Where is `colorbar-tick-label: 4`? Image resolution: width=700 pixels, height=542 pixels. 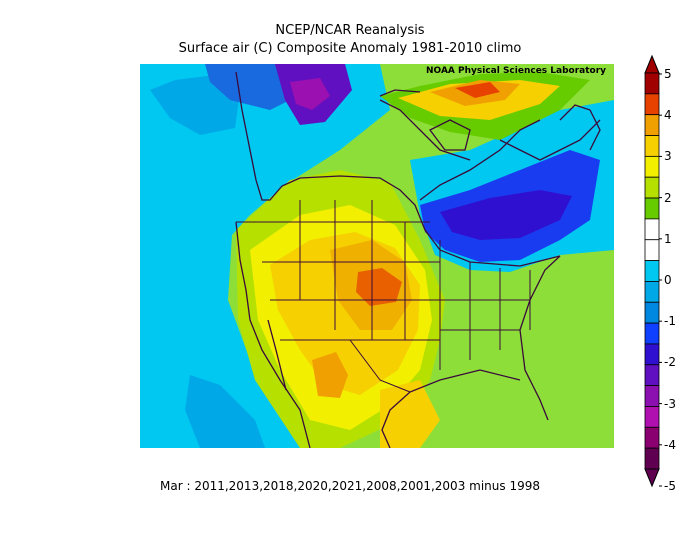 colorbar-tick-label: 4 is located at coordinates (668, 115).